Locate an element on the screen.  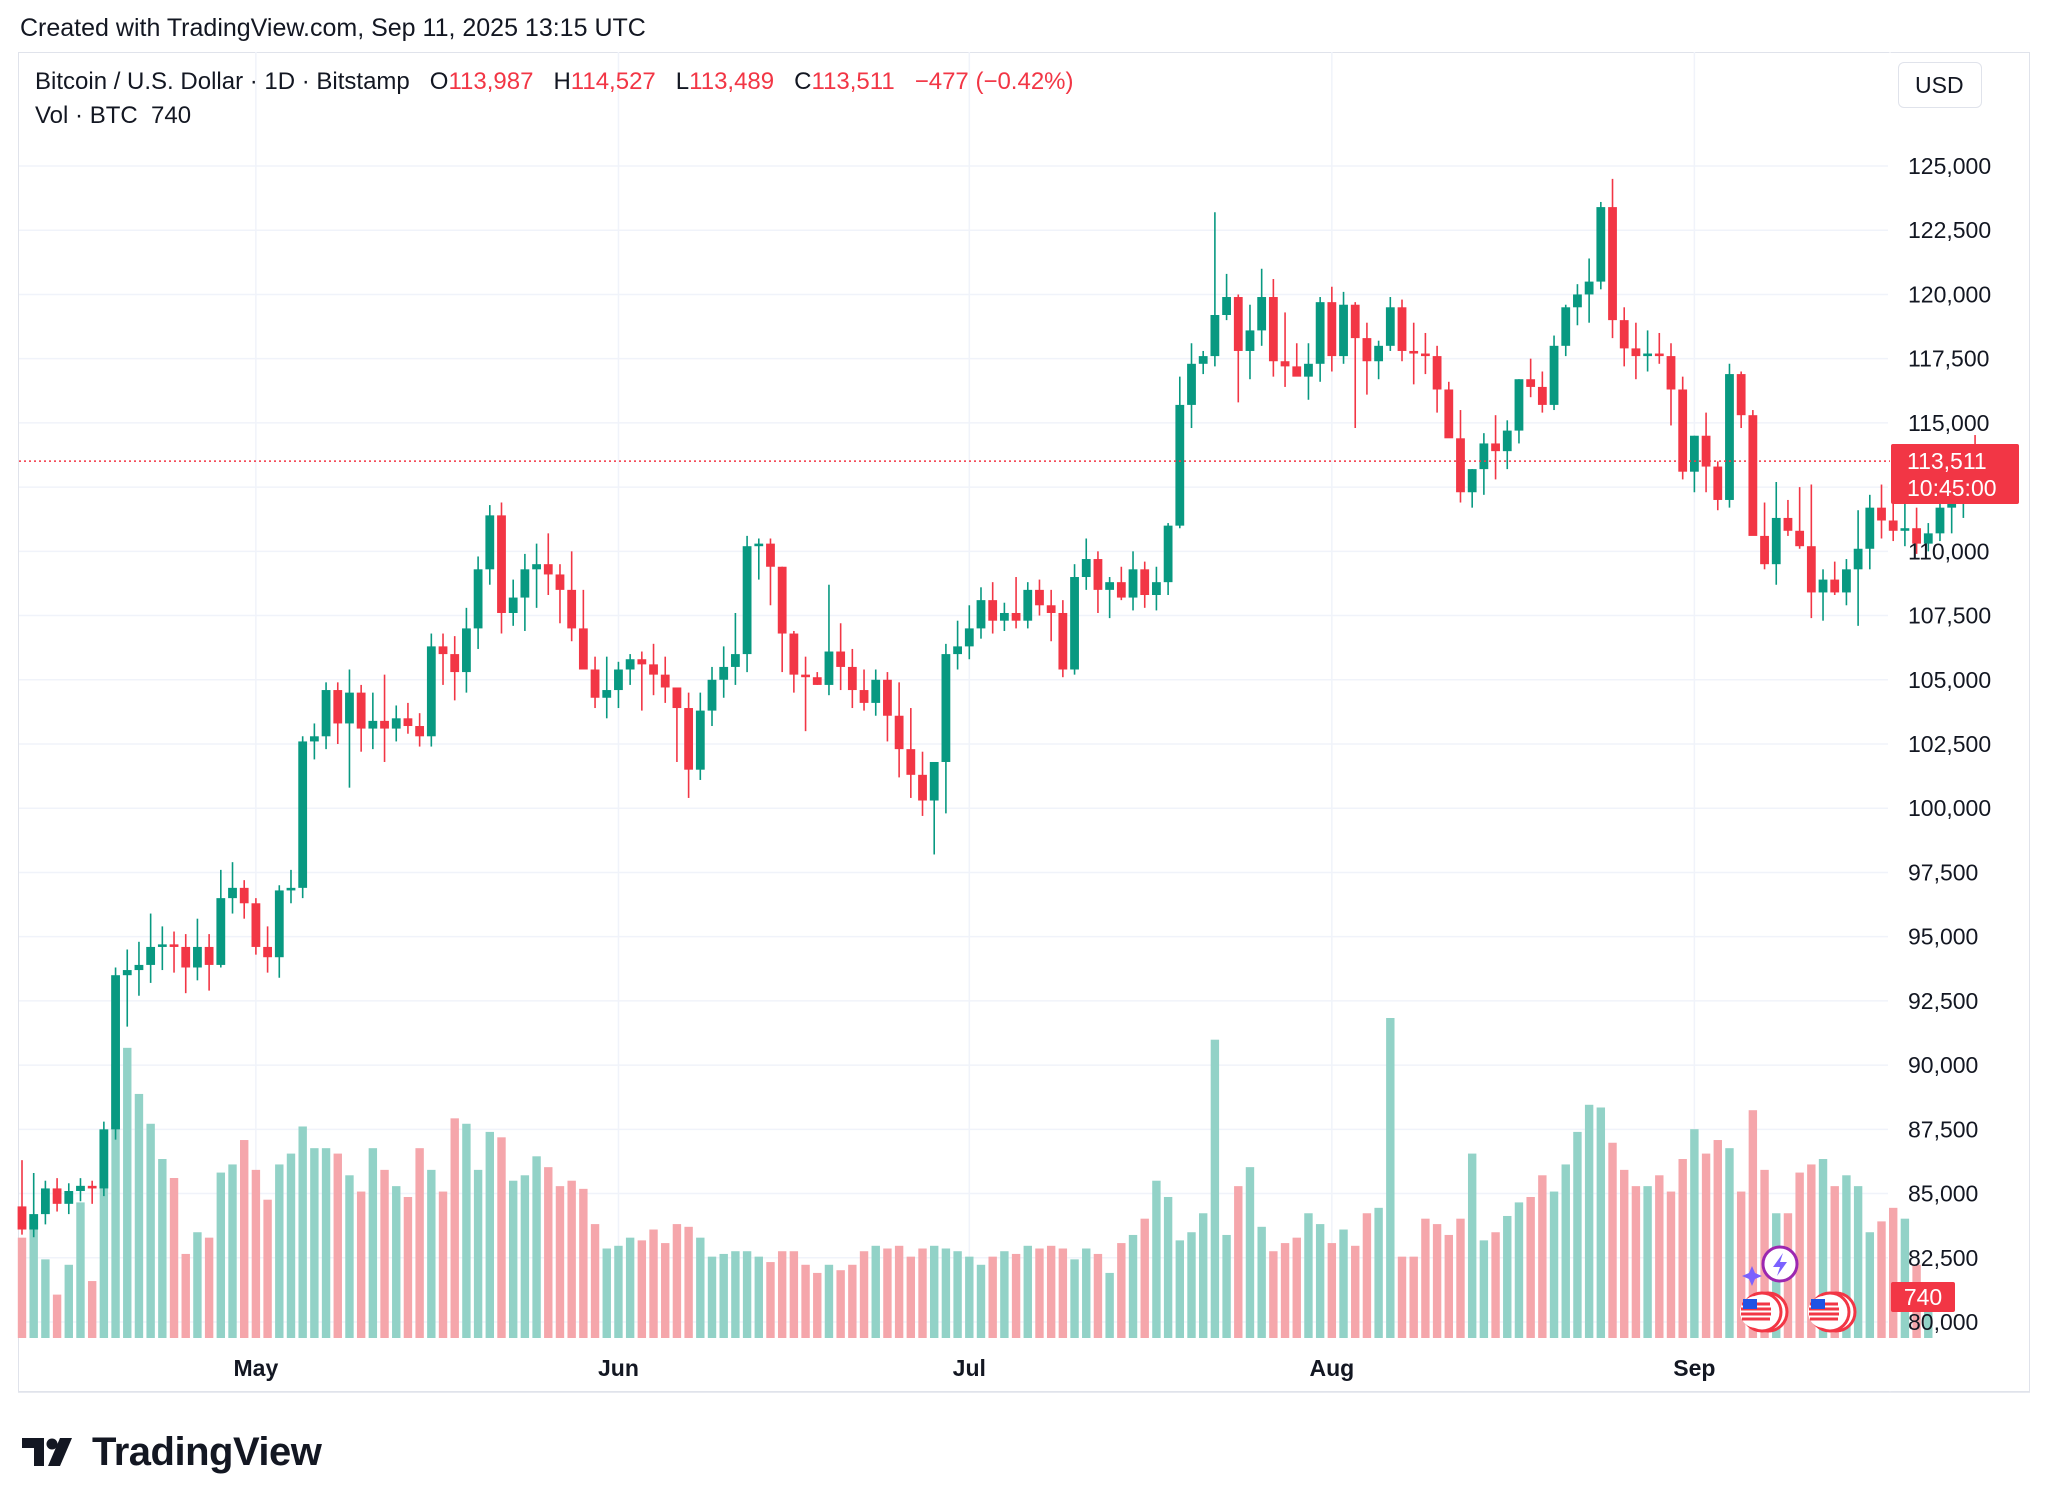
x-tick-label: Jun is located at coordinates (618, 1368).